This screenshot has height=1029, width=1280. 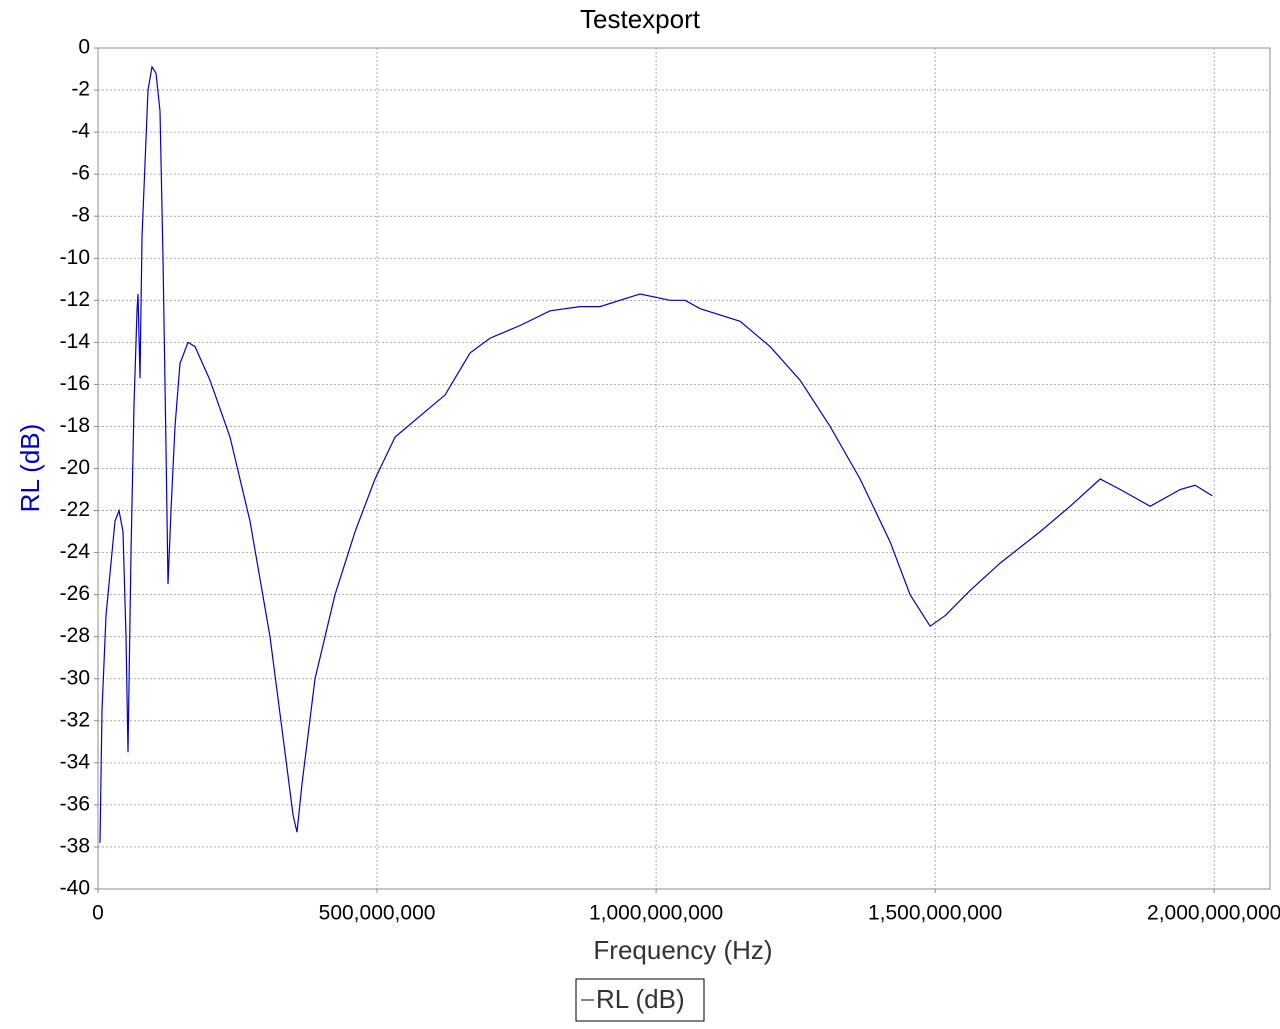 What do you see at coordinates (75, 677) in the screenshot?
I see `y-tick-label: -30` at bounding box center [75, 677].